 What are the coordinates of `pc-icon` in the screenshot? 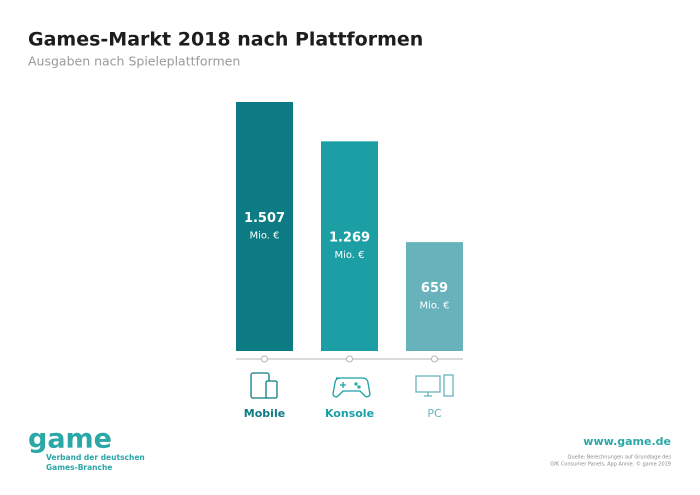 It's located at (434, 385).